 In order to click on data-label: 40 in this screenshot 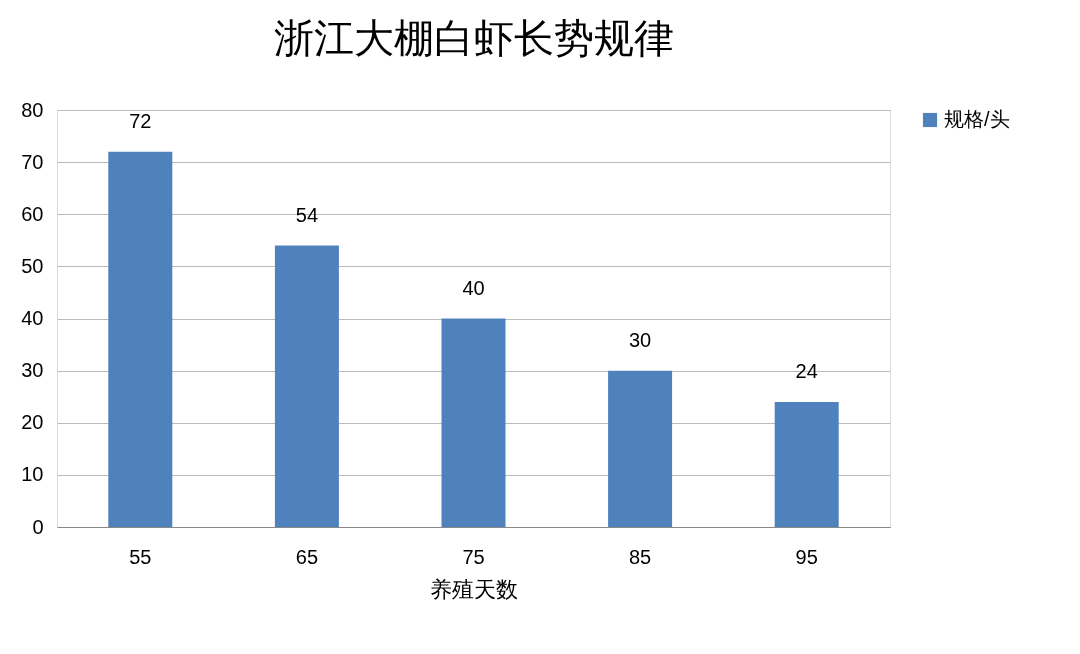, I will do `click(473, 287)`.